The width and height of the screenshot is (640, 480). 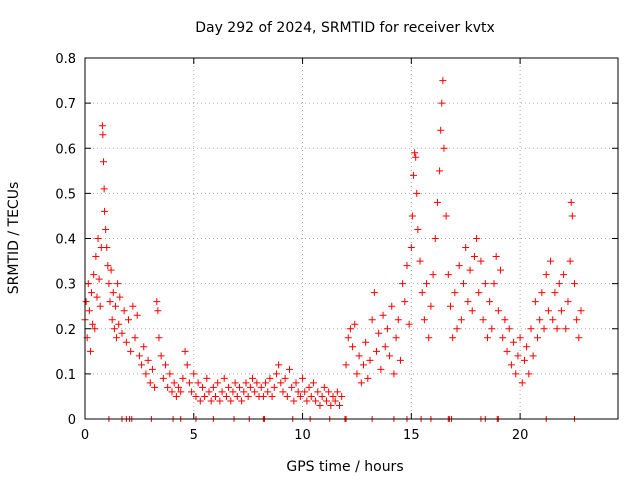 What do you see at coordinates (65, 375) in the screenshot?
I see `y-tick-label: 0.1` at bounding box center [65, 375].